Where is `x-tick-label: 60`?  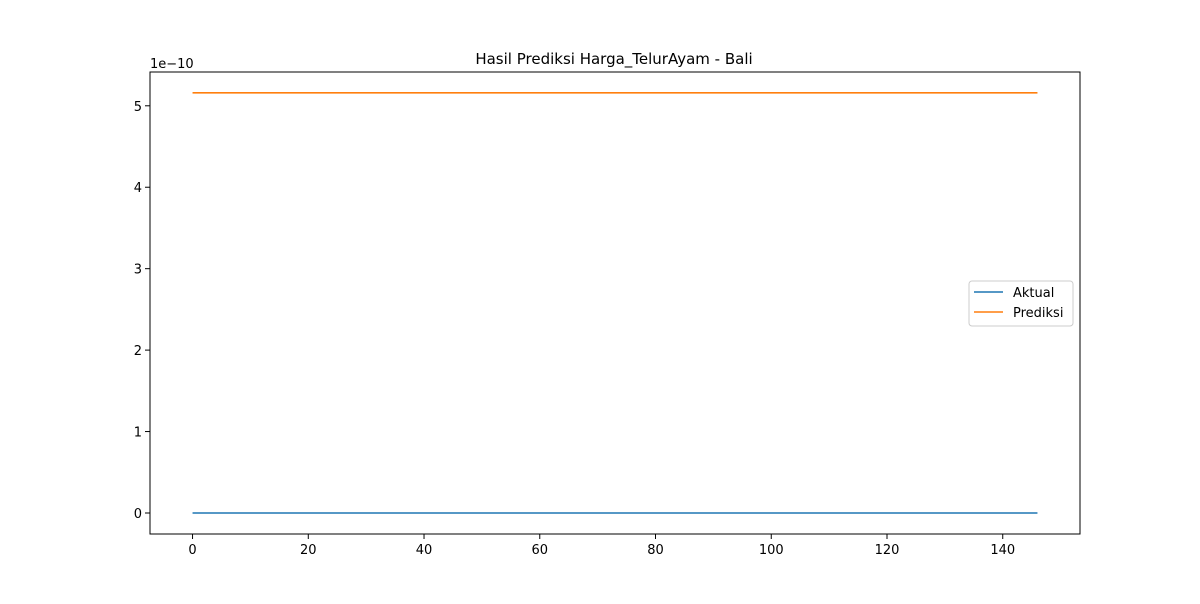
x-tick-label: 60 is located at coordinates (539, 550).